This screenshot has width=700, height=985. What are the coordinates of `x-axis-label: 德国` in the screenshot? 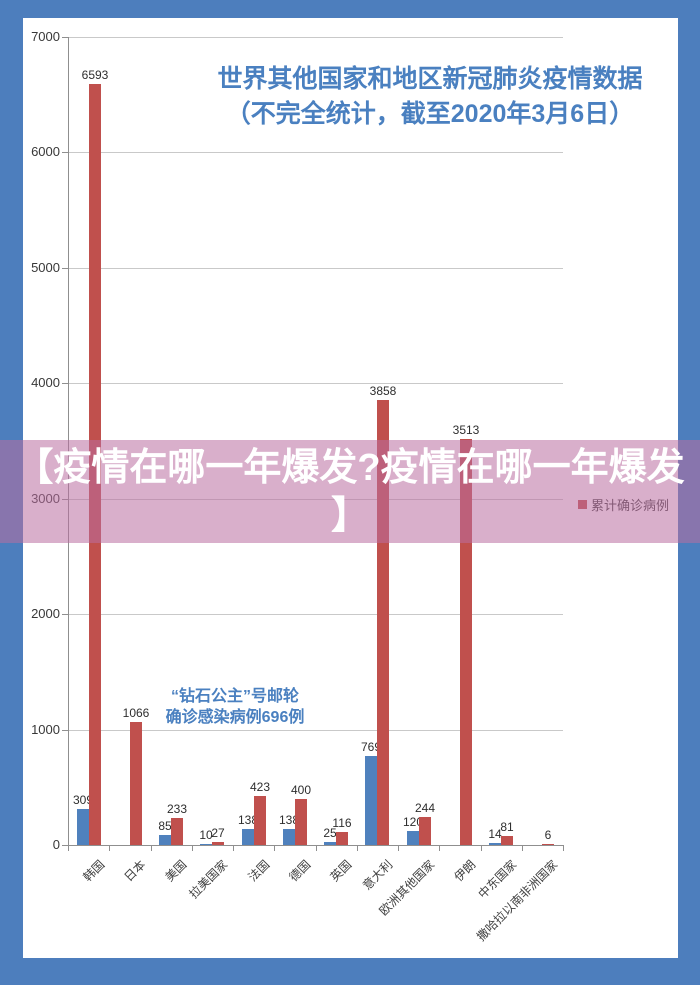 It's located at (300, 871).